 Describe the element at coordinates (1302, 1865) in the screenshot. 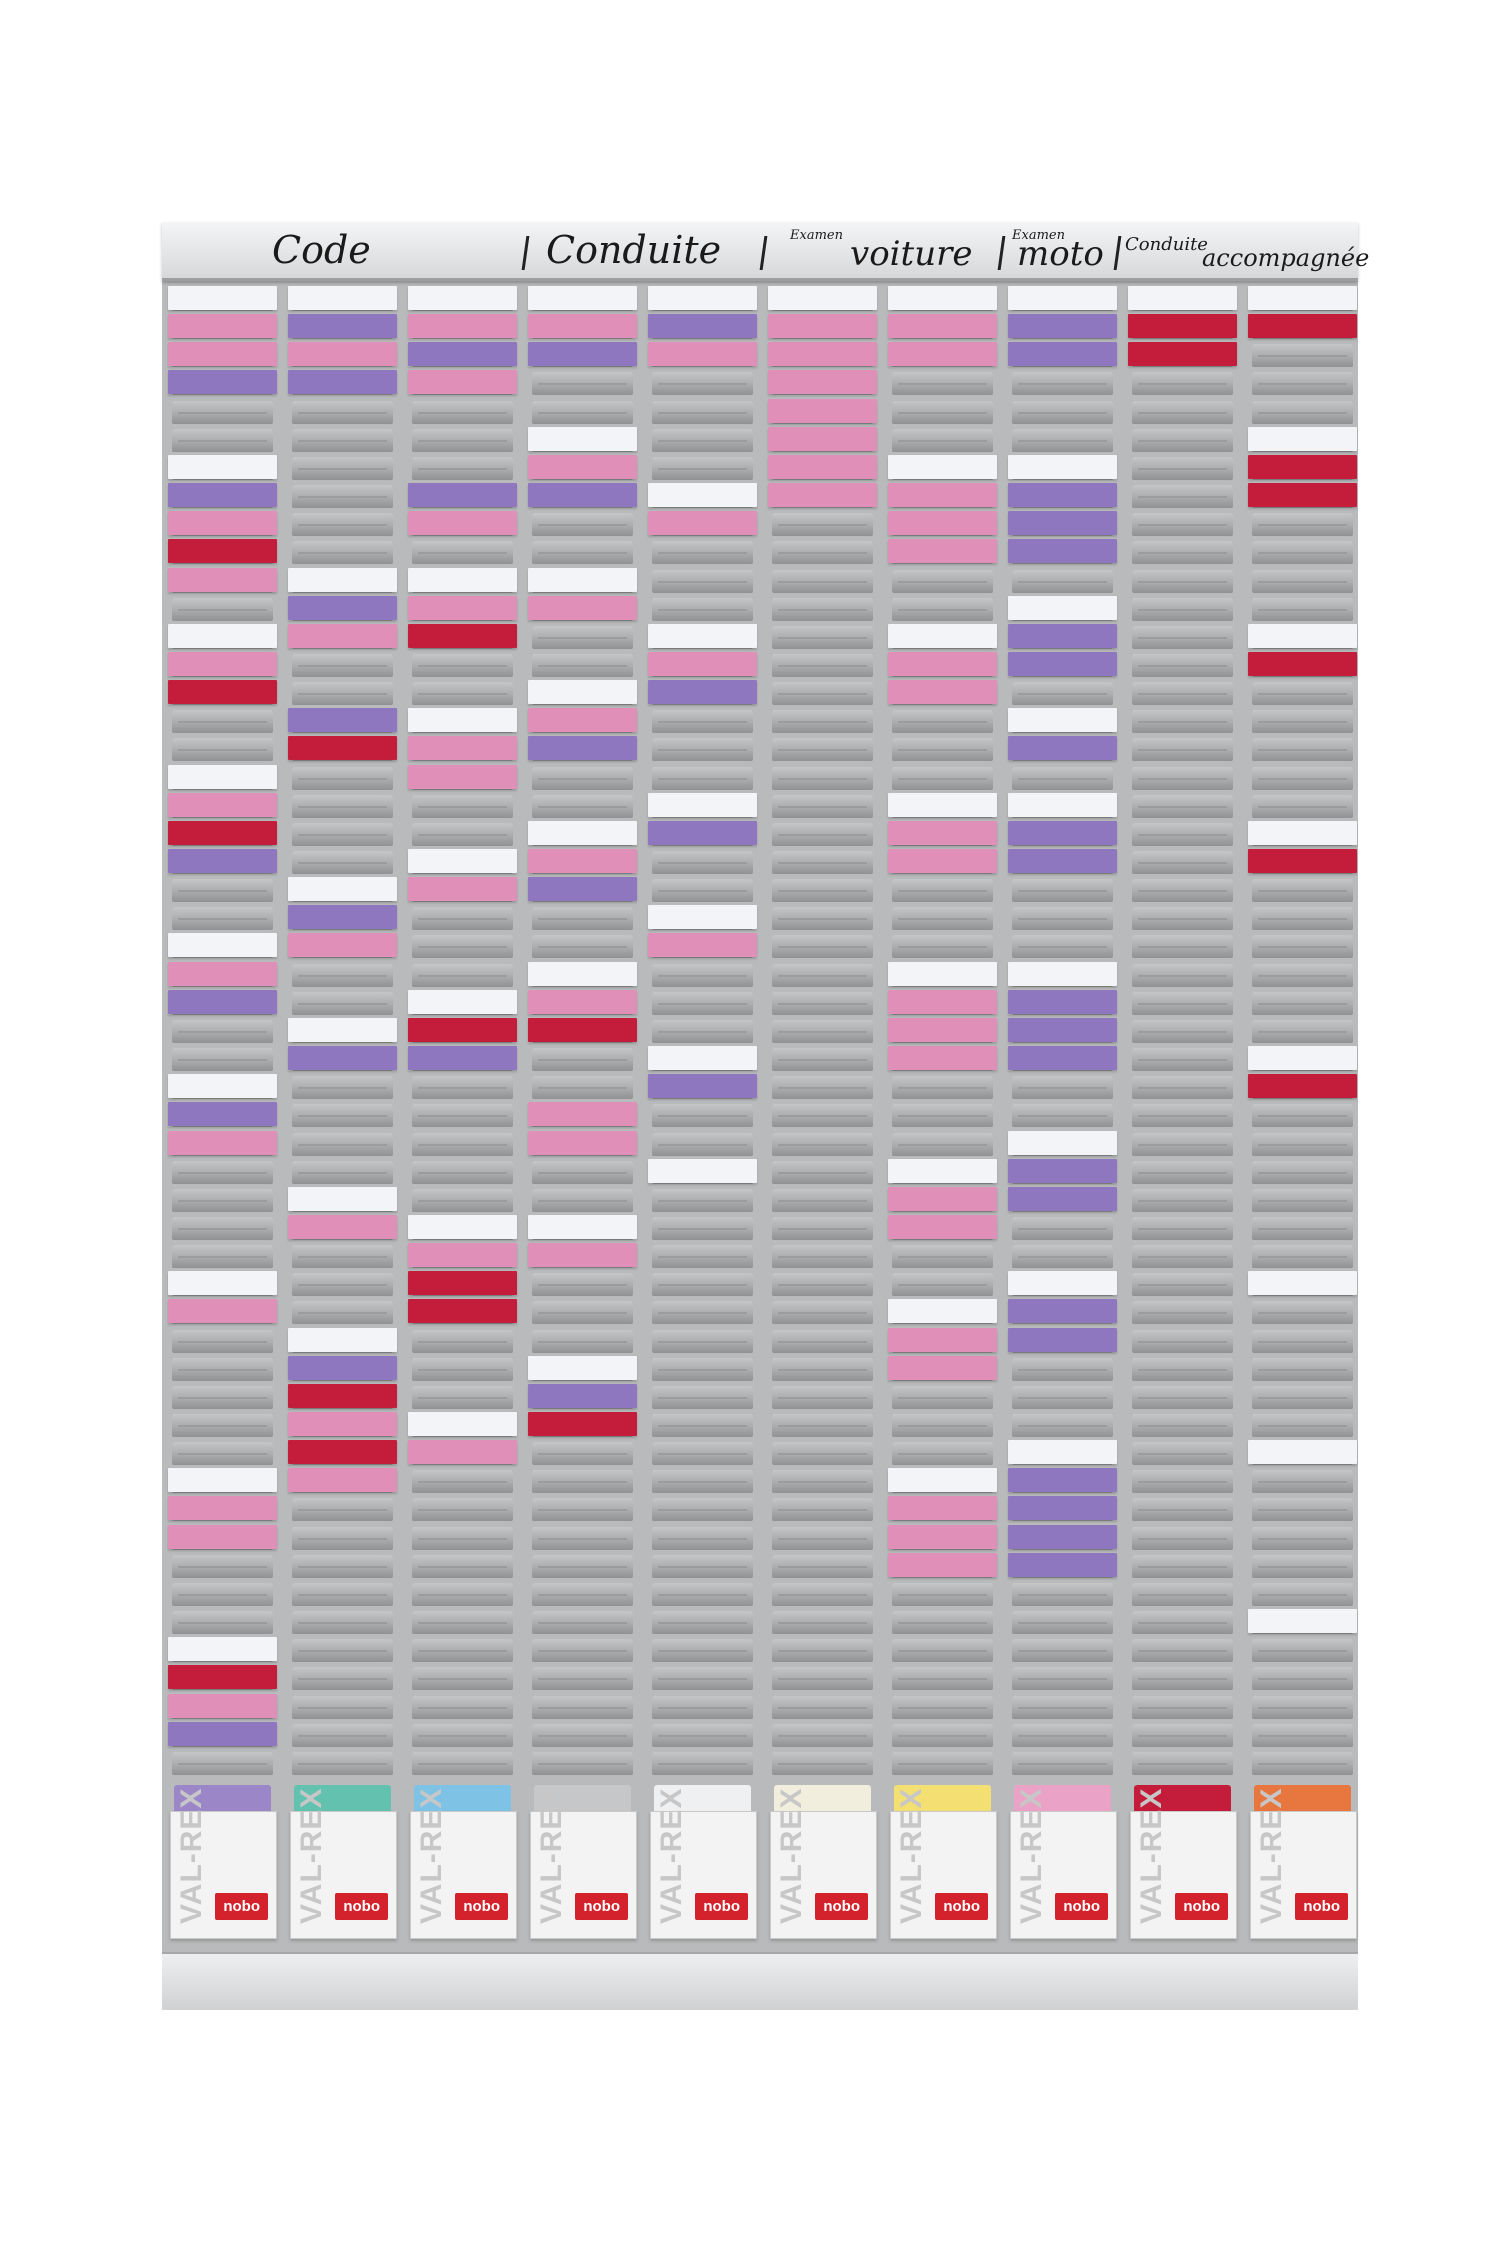

I see `holder-10: VAL-REX nobo` at that location.